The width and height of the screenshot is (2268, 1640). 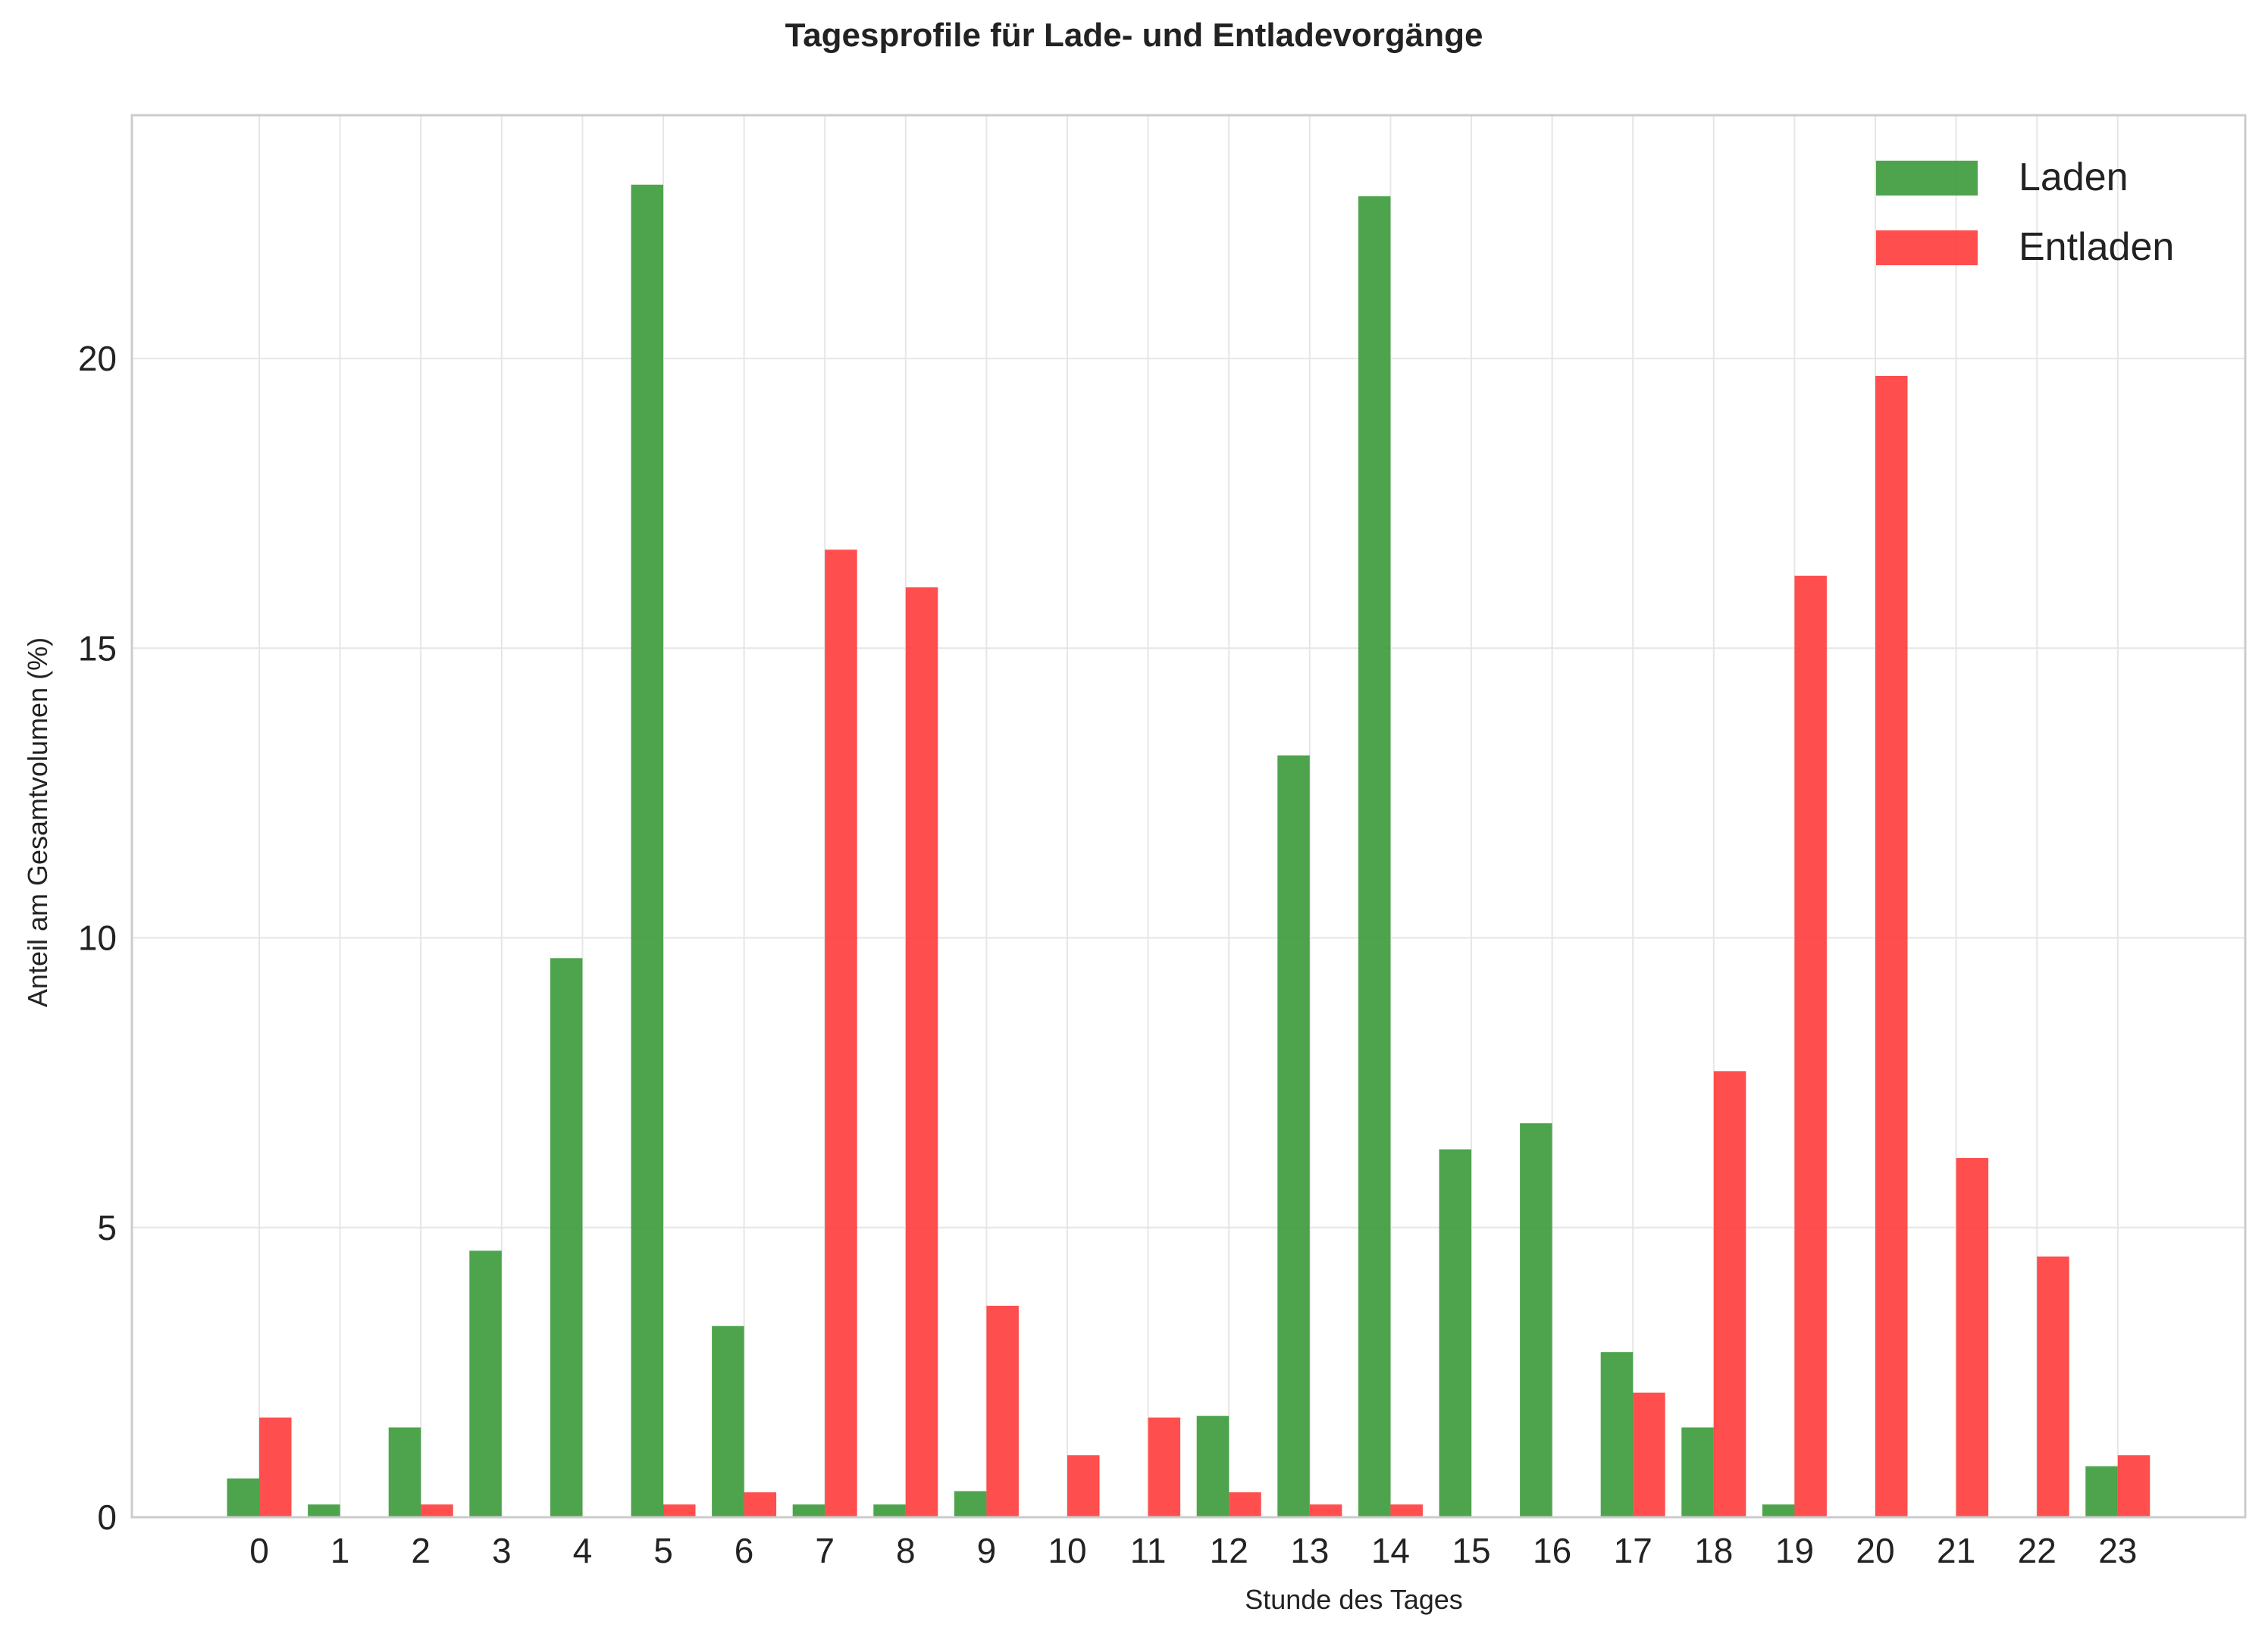 What do you see at coordinates (97, 939) in the screenshot?
I see `y-tick-label: 10` at bounding box center [97, 939].